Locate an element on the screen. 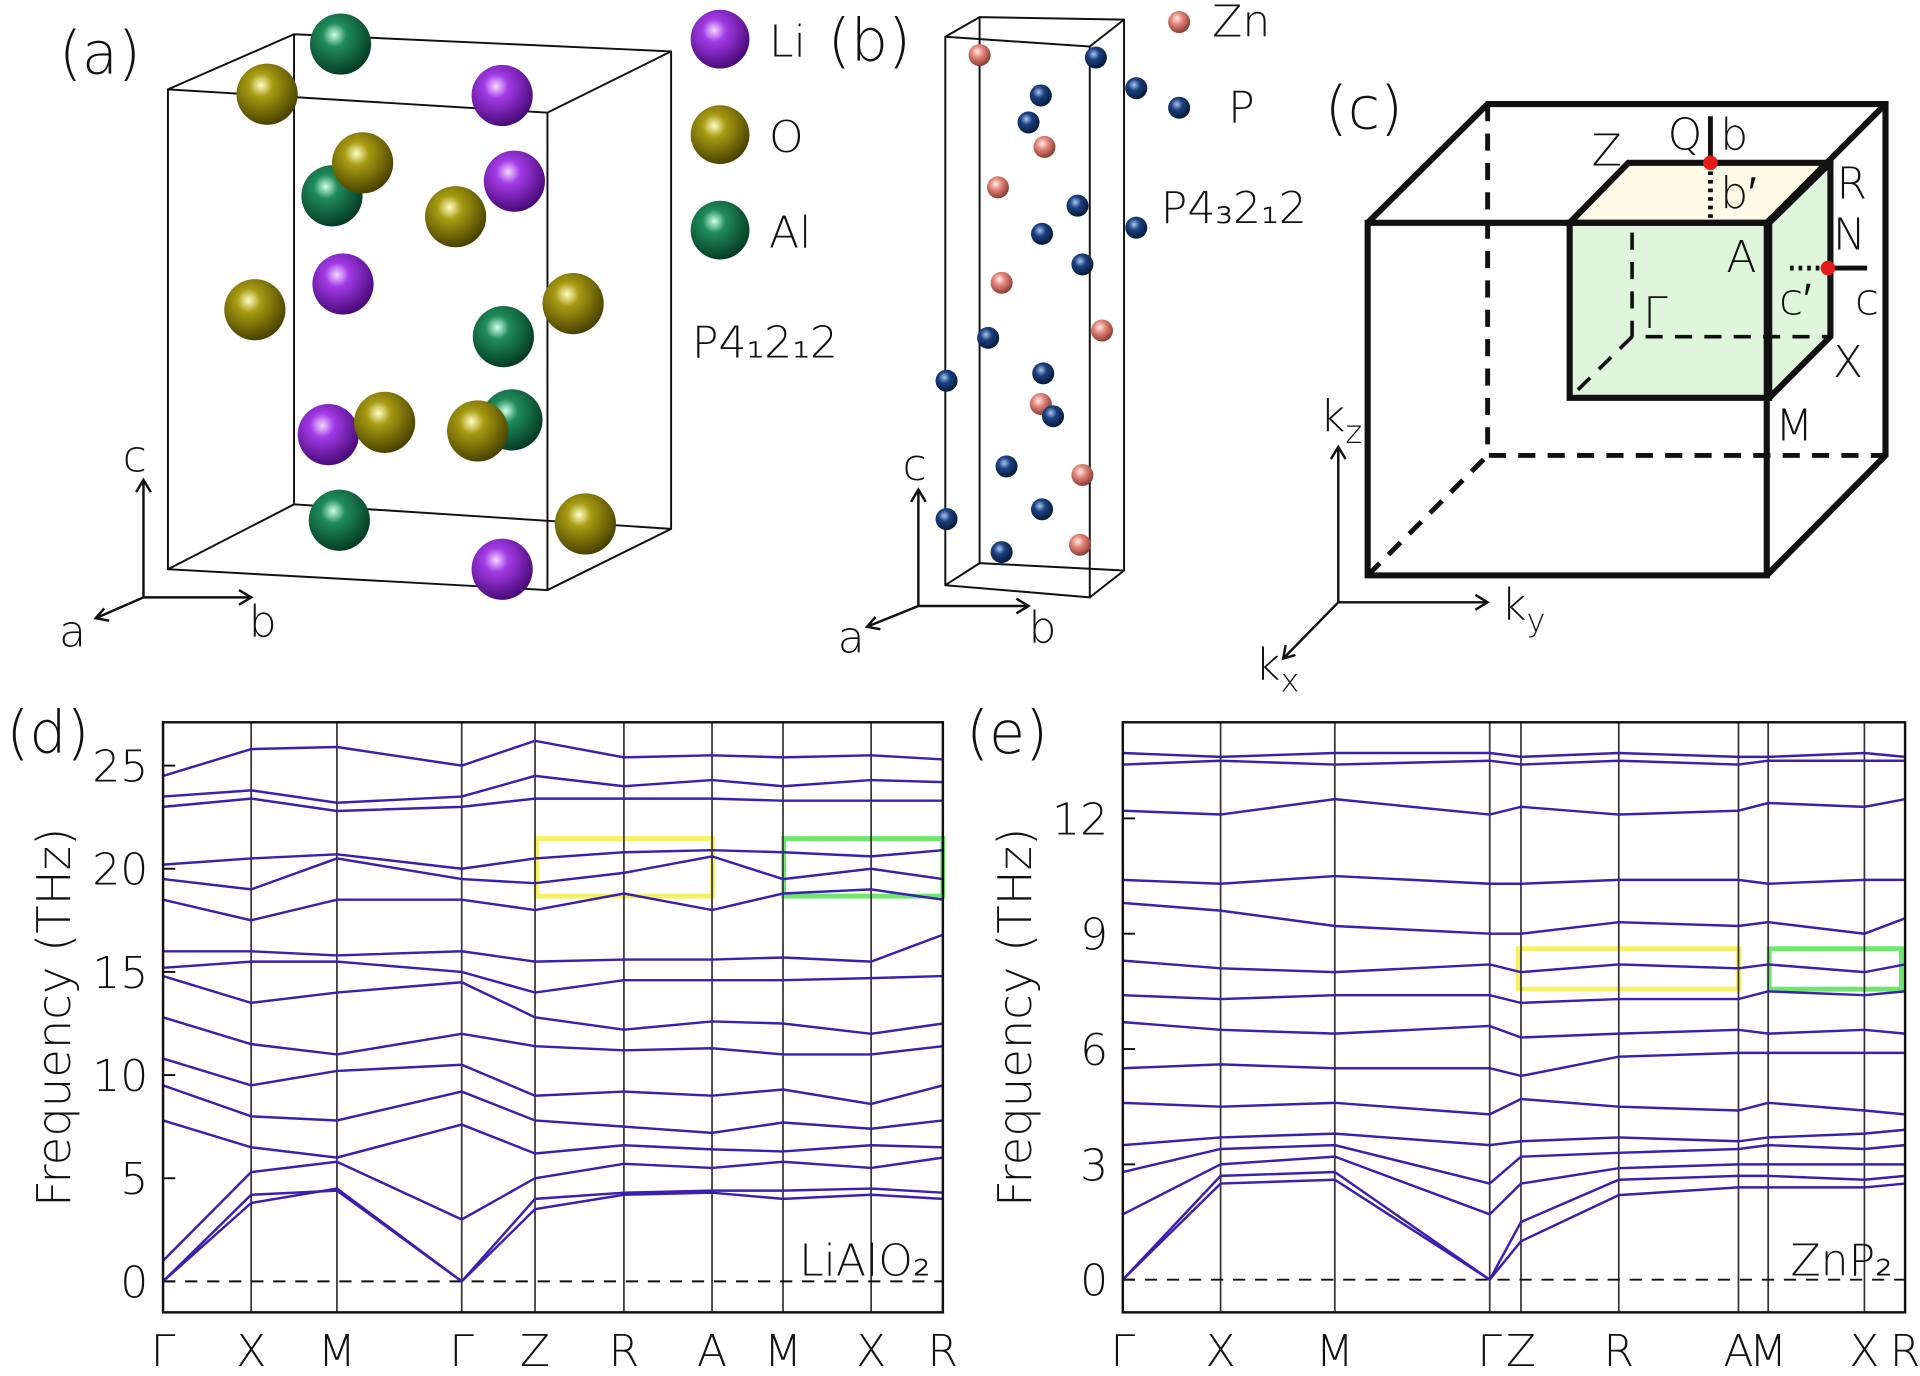 The height and width of the screenshot is (1376, 1920). panel-label: (a) is located at coordinates (100, 52).